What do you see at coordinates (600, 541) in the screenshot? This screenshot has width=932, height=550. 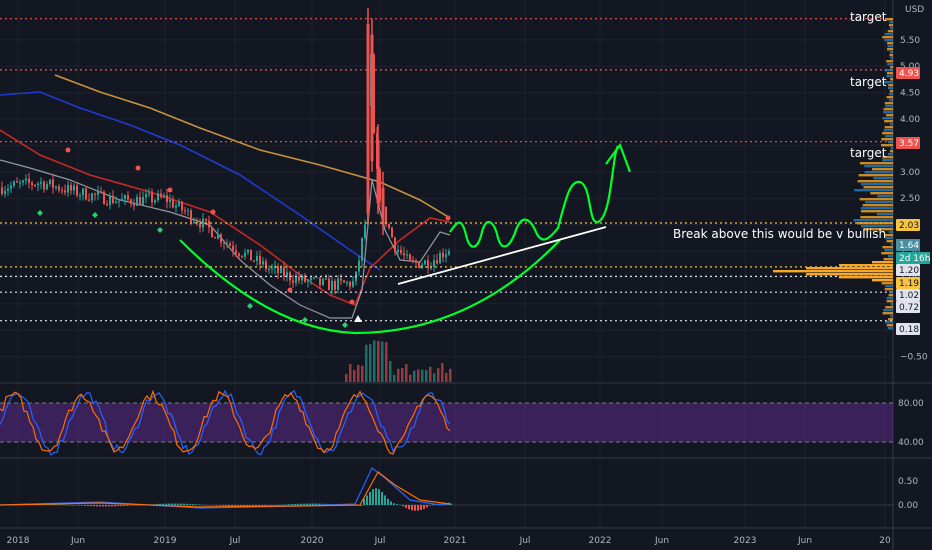 I see `x-tick-label: 2022` at bounding box center [600, 541].